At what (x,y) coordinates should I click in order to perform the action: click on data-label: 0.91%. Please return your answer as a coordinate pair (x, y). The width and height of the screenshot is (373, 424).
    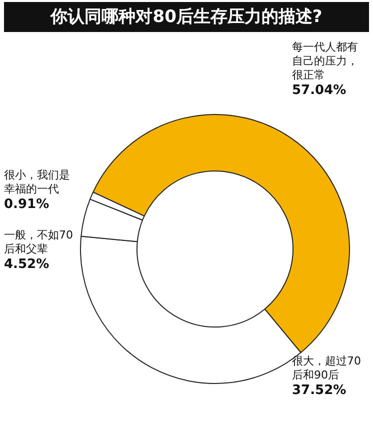
    Looking at the image, I should click on (27, 204).